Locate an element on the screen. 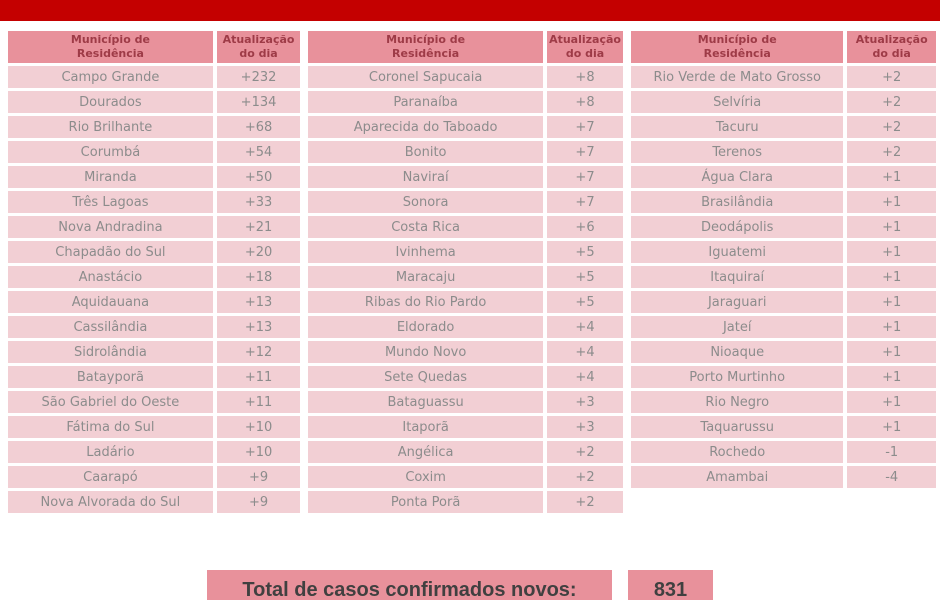  municipality-cell: Chapadão do Sul is located at coordinates (110, 252).